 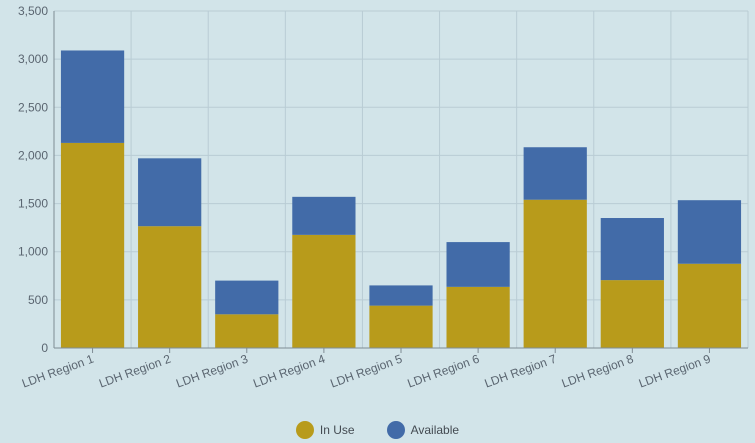 What do you see at coordinates (521, 371) in the screenshot?
I see `x-tick-label: LDH Region 7` at bounding box center [521, 371].